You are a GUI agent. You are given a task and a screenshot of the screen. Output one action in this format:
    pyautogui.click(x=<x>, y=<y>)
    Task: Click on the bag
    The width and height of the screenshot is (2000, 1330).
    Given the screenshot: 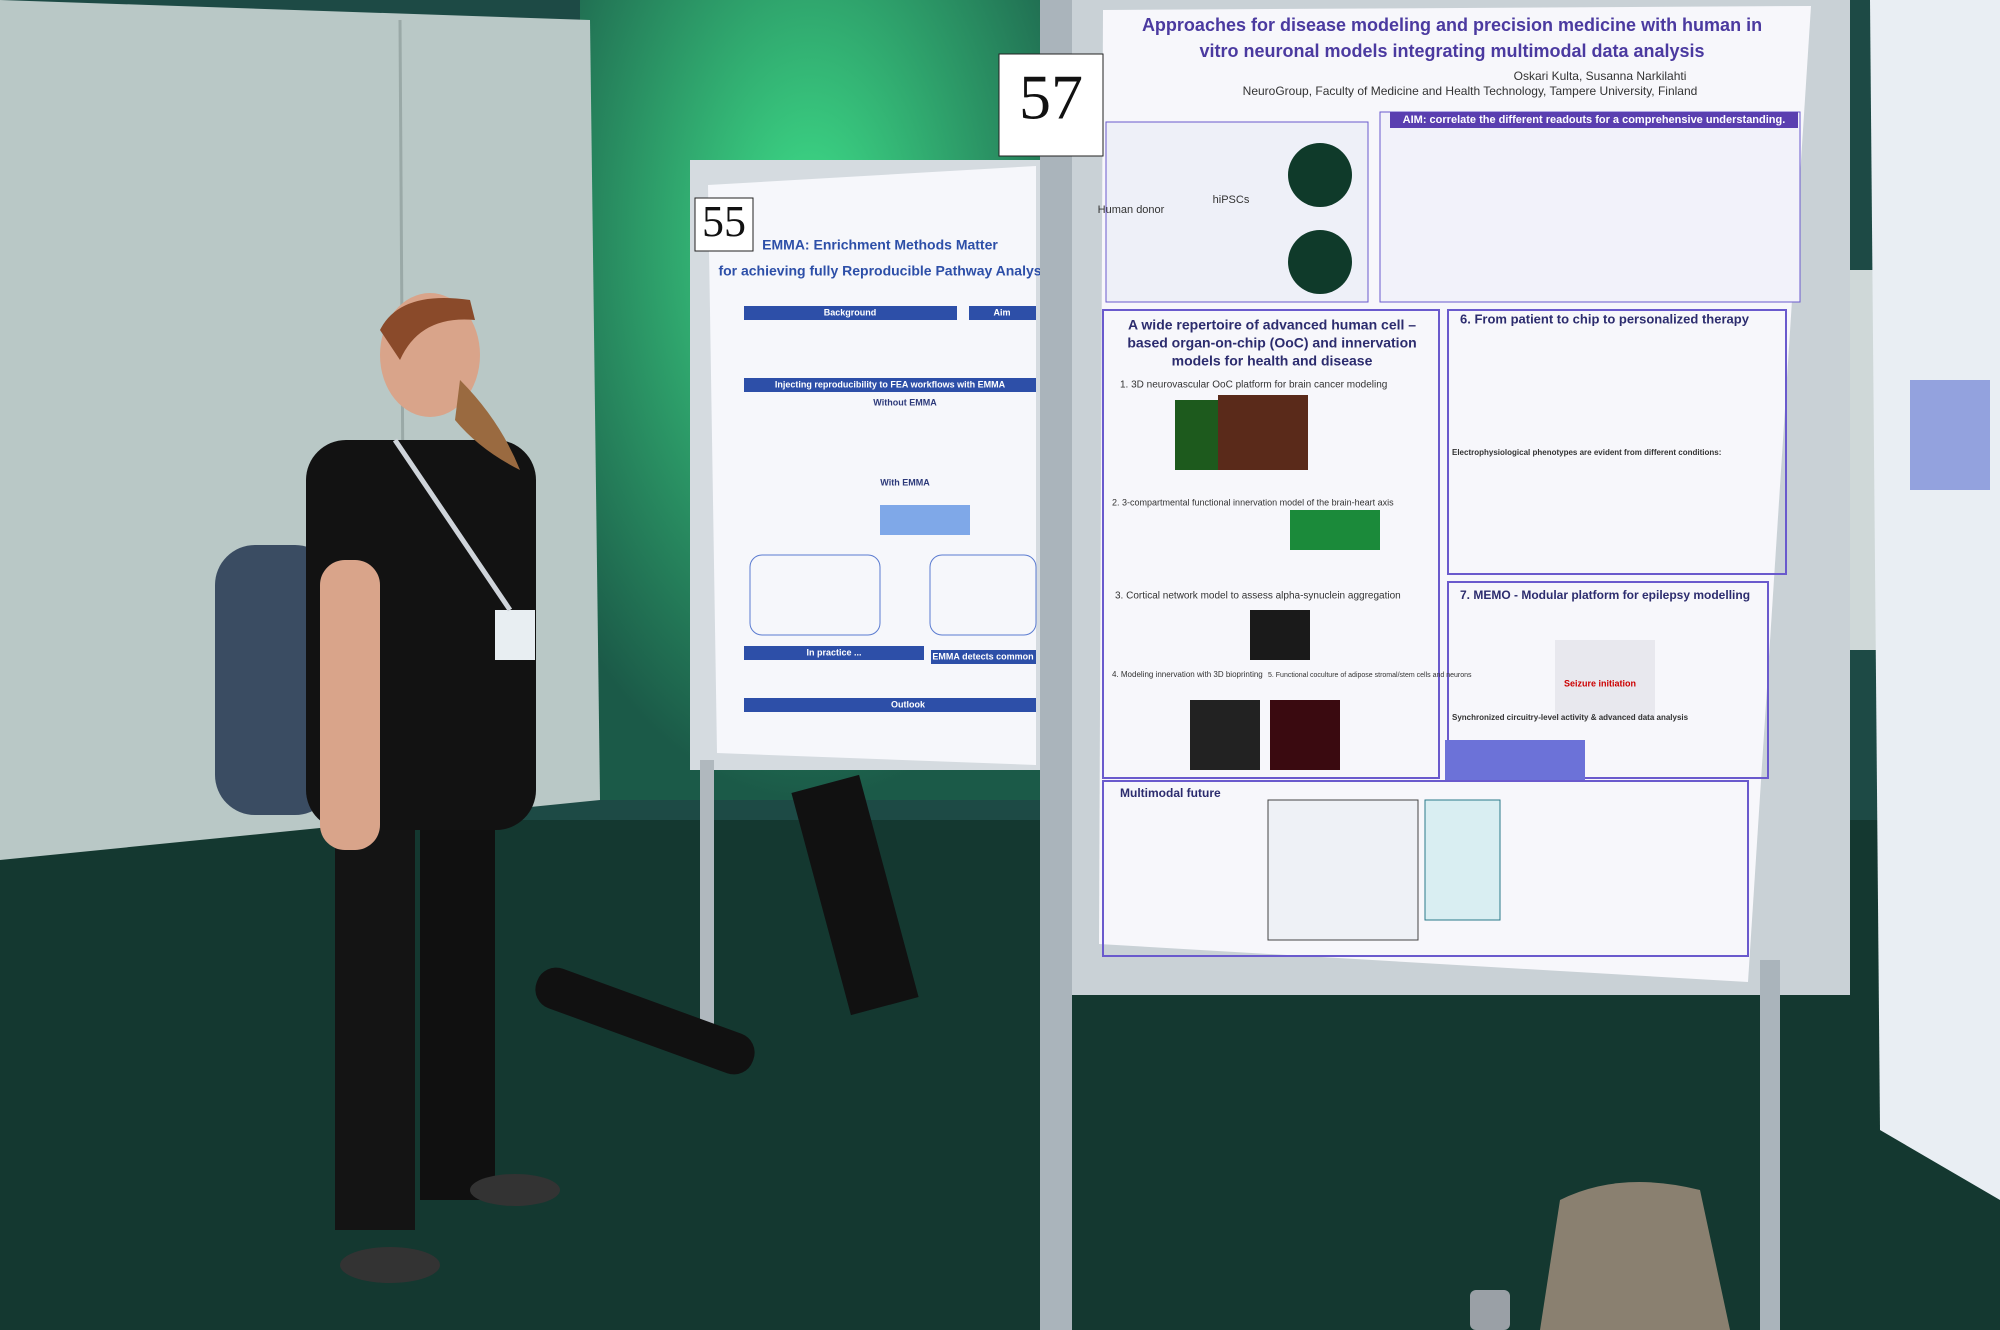 What is the action you would take?
    pyautogui.click(x=1635, y=1256)
    